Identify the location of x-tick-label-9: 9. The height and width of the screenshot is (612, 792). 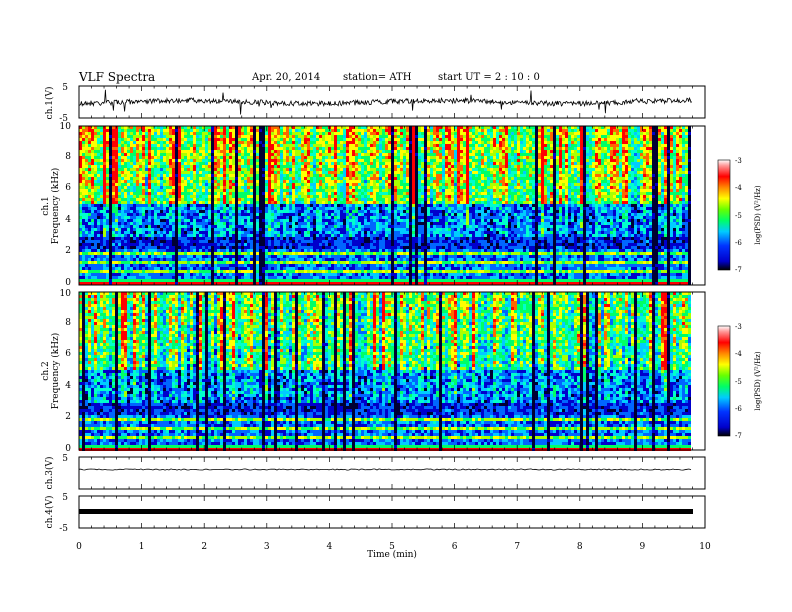
(643, 547).